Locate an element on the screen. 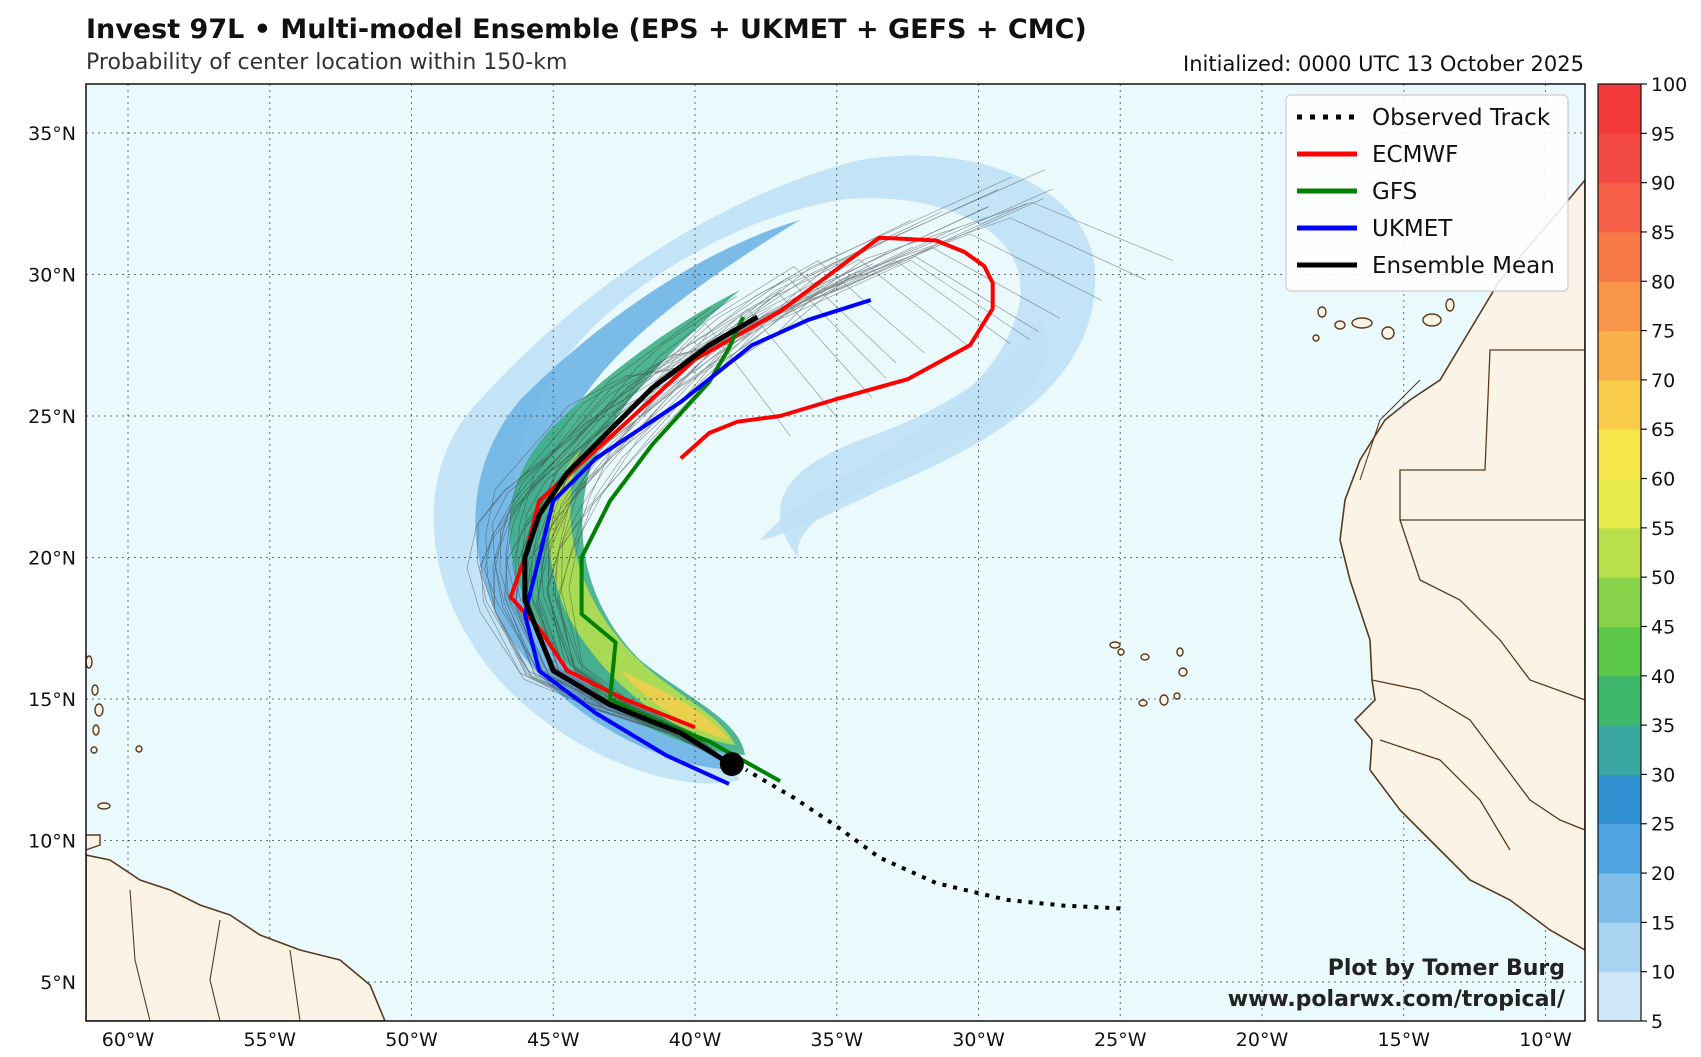 The height and width of the screenshot is (1057, 1701). canary-islands is located at coordinates (1383, 320).